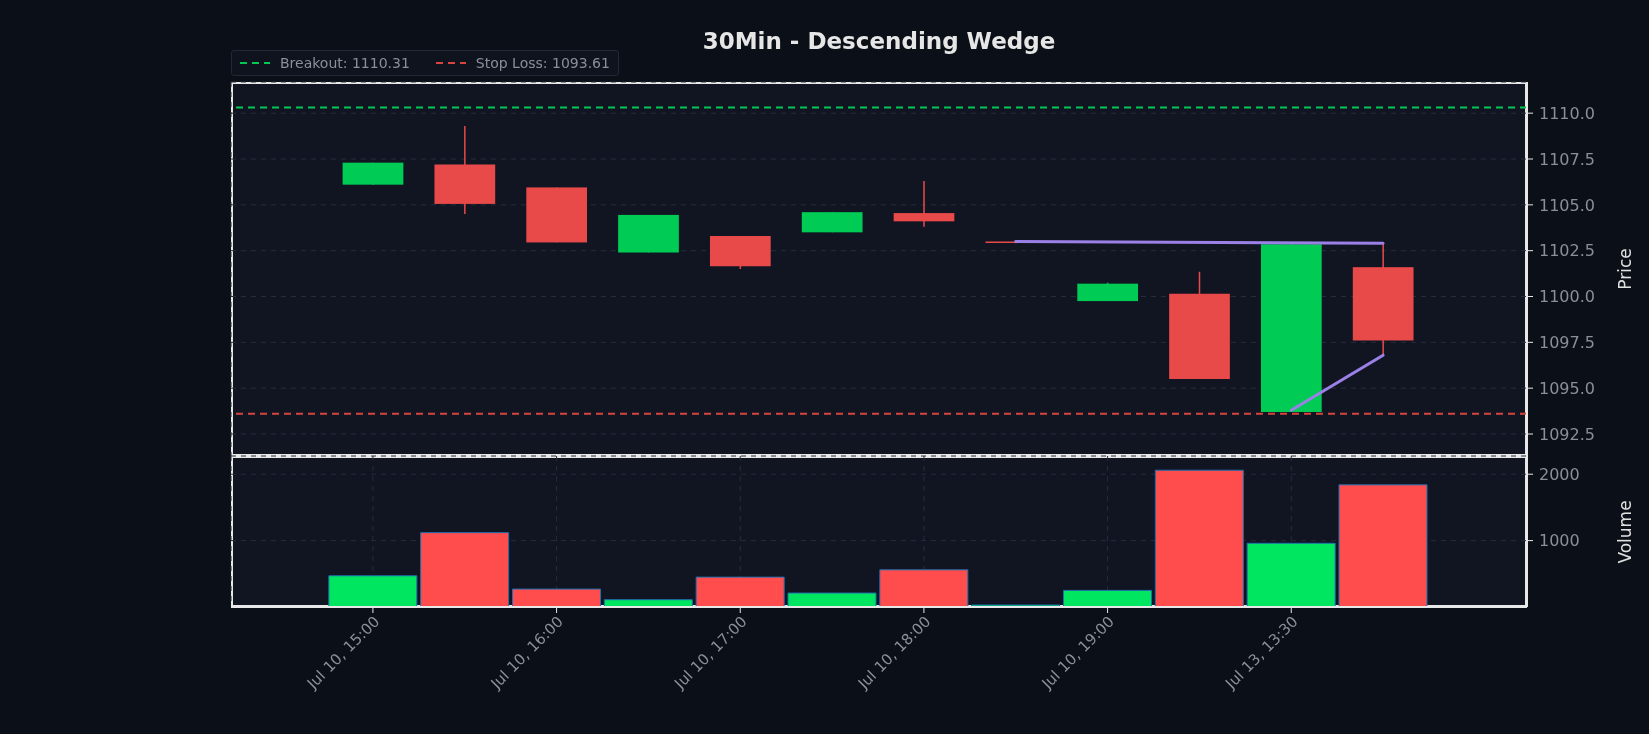  What do you see at coordinates (1559, 541) in the screenshot?
I see `y-tick-label: 1000` at bounding box center [1559, 541].